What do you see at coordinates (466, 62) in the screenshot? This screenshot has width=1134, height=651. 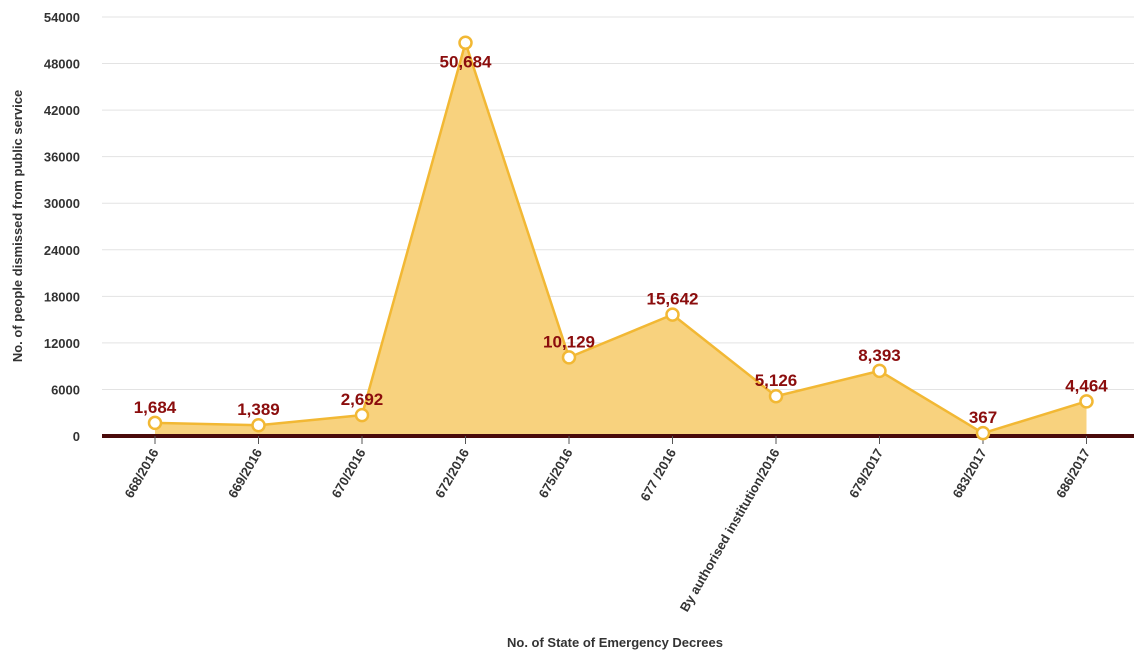 I see `data-label: 50,684` at bounding box center [466, 62].